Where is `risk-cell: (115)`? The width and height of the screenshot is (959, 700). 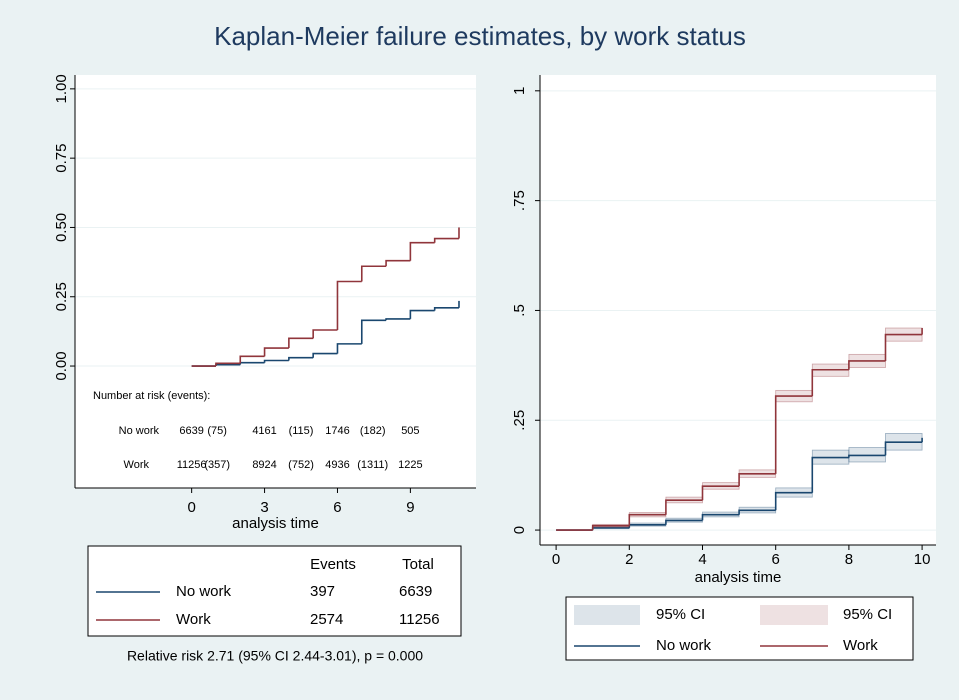 risk-cell: (115) is located at coordinates (301, 431).